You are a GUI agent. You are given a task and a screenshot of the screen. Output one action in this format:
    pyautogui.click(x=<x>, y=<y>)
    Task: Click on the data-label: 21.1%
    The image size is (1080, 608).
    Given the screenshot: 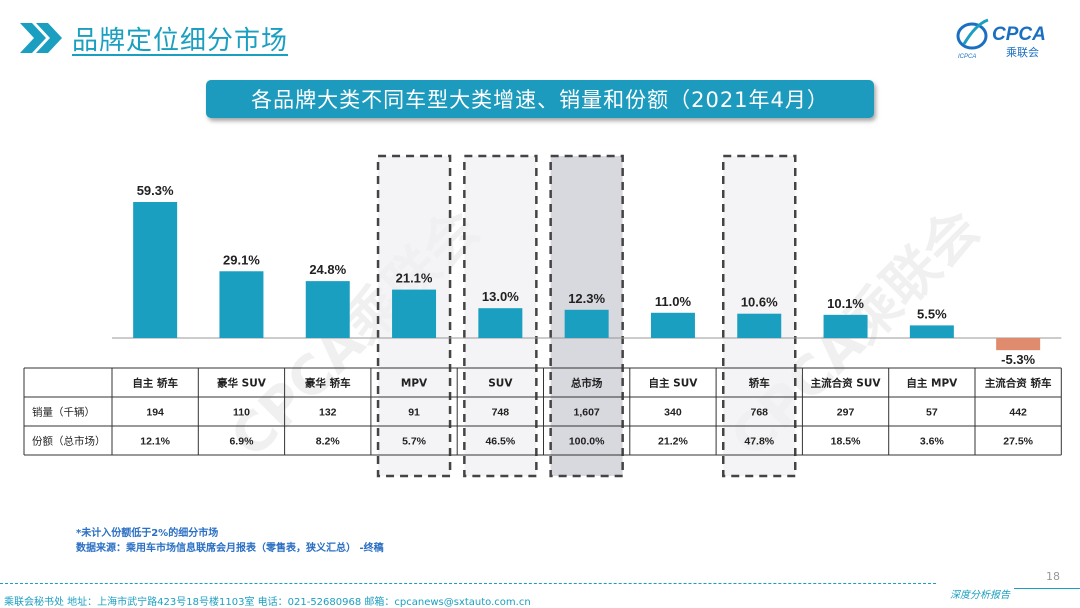 What is the action you would take?
    pyautogui.click(x=414, y=278)
    